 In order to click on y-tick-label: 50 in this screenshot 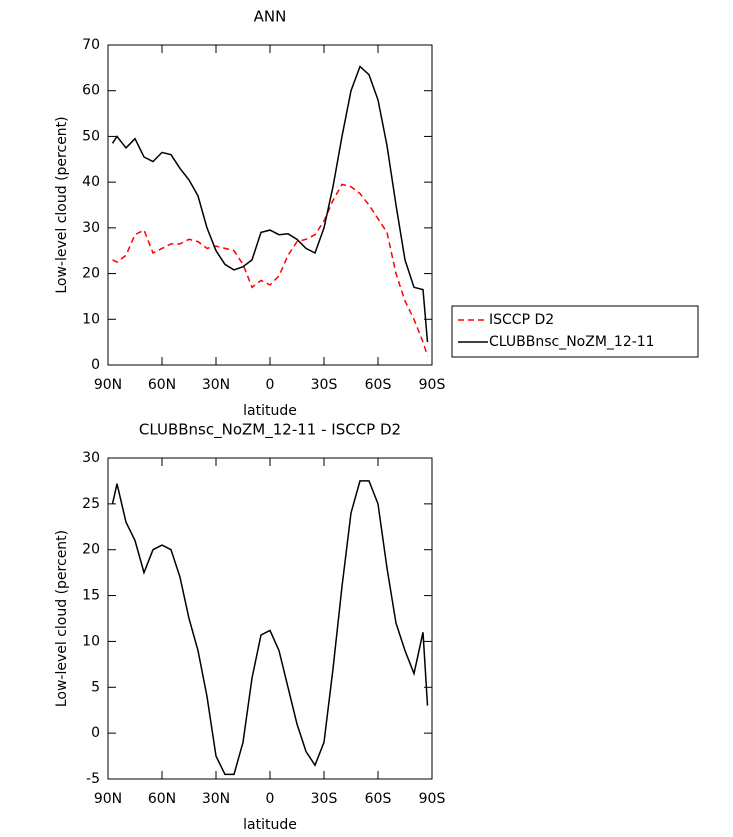, I will do `click(91, 136)`.